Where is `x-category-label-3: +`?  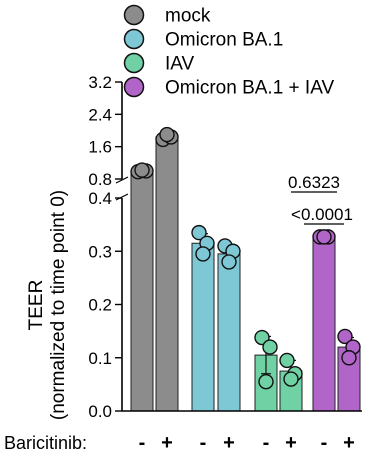 x-category-label-3: + is located at coordinates (229, 443).